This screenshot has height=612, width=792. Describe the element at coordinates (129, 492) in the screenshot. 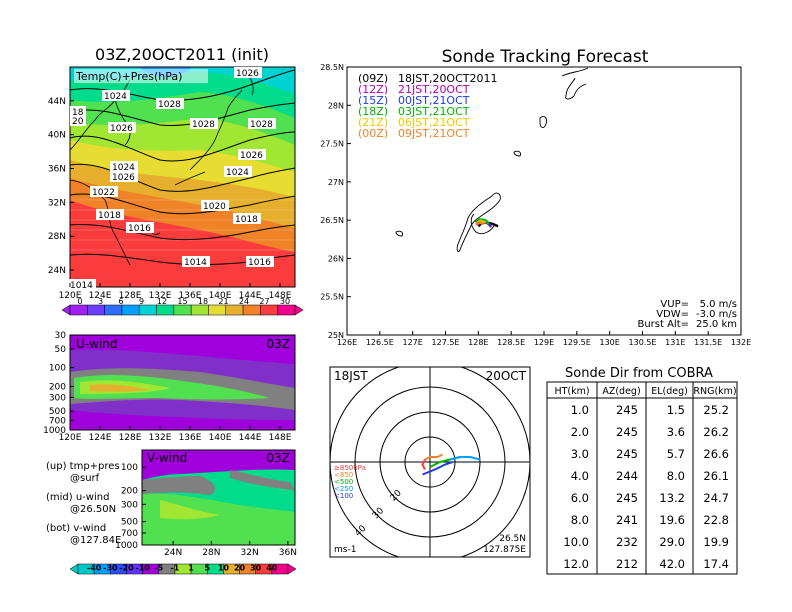

I see `v-wind-y-tick-label: 200` at that location.